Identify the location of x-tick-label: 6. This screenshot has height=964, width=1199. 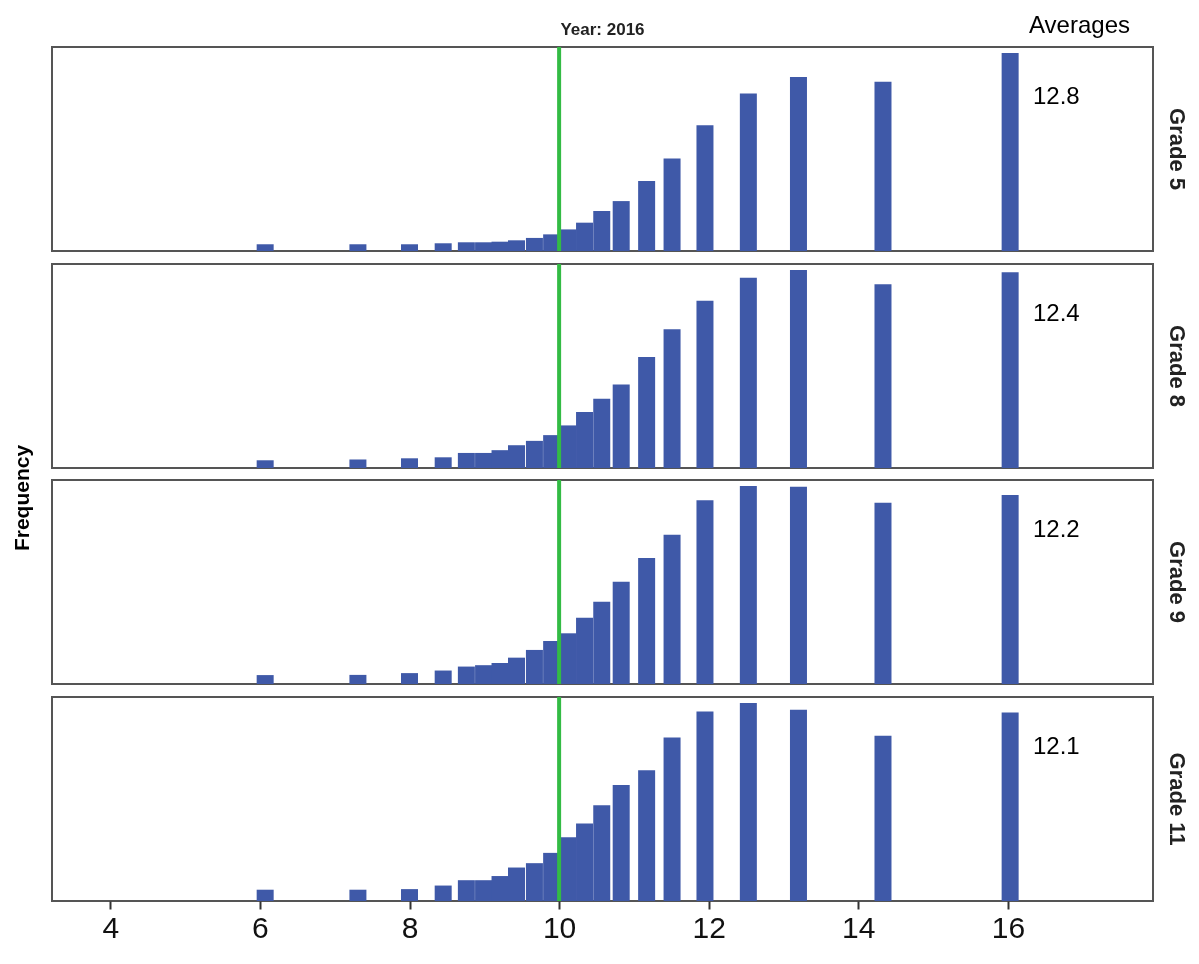
(260, 927).